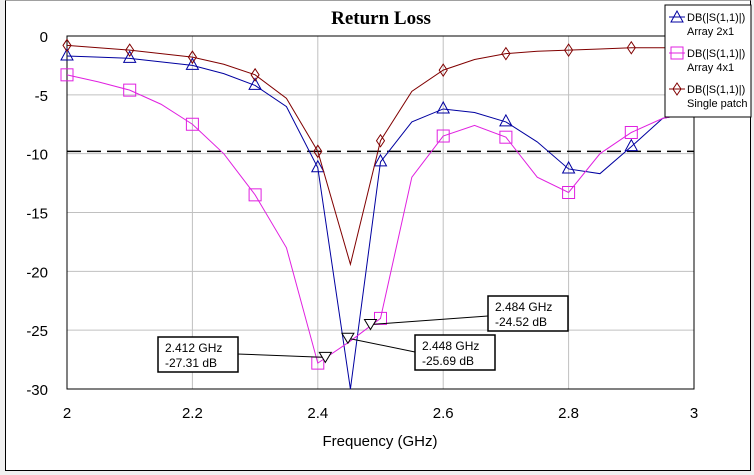 The width and height of the screenshot is (754, 475). Describe the element at coordinates (450, 346) in the screenshot. I see `annotation-frequency: 2.448 GHz` at that location.